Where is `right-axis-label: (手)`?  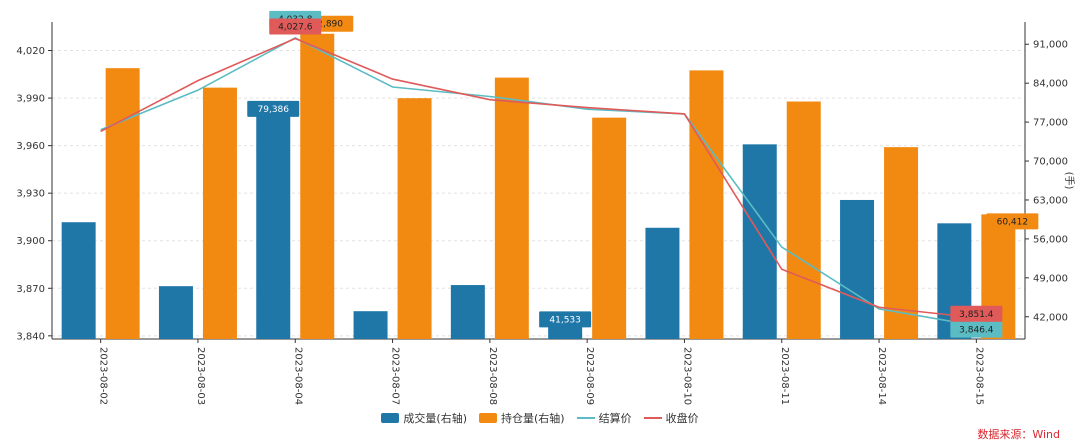
right-axis-label: (手) is located at coordinates (1069, 181).